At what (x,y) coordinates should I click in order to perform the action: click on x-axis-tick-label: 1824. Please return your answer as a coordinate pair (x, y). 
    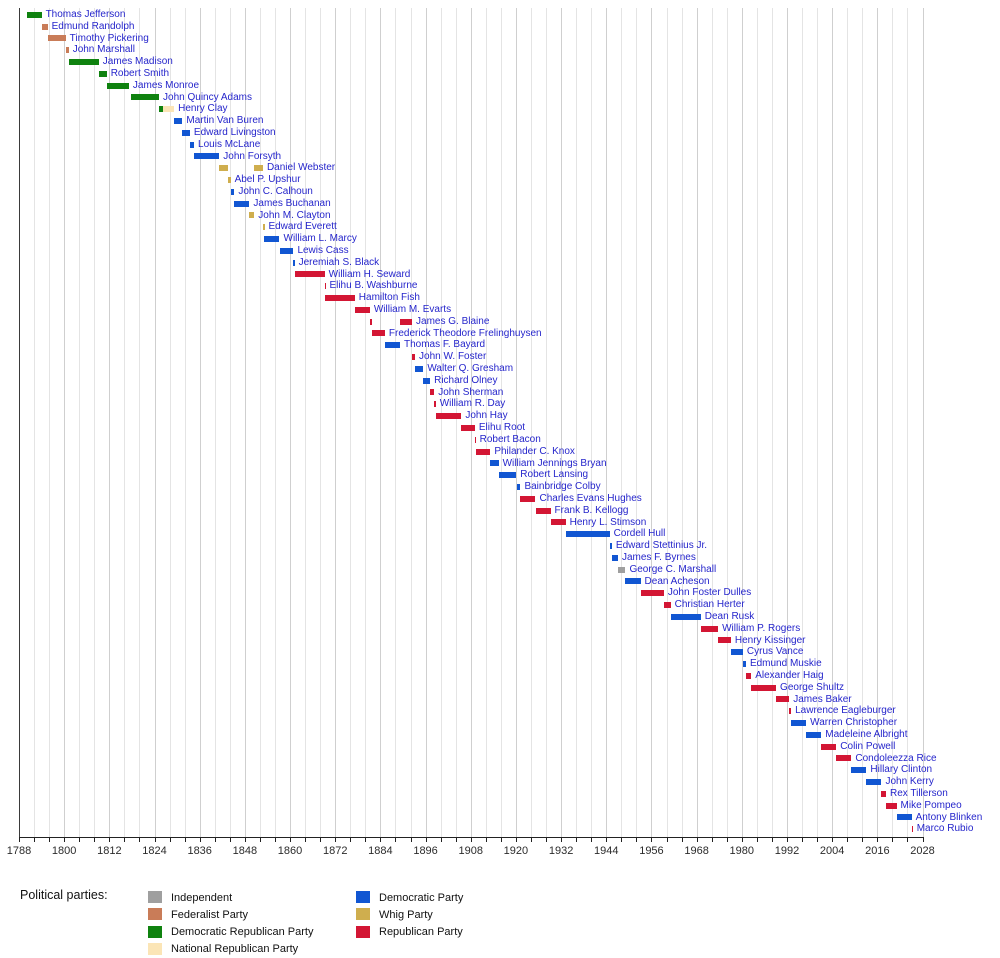
    Looking at the image, I should click on (154, 851).